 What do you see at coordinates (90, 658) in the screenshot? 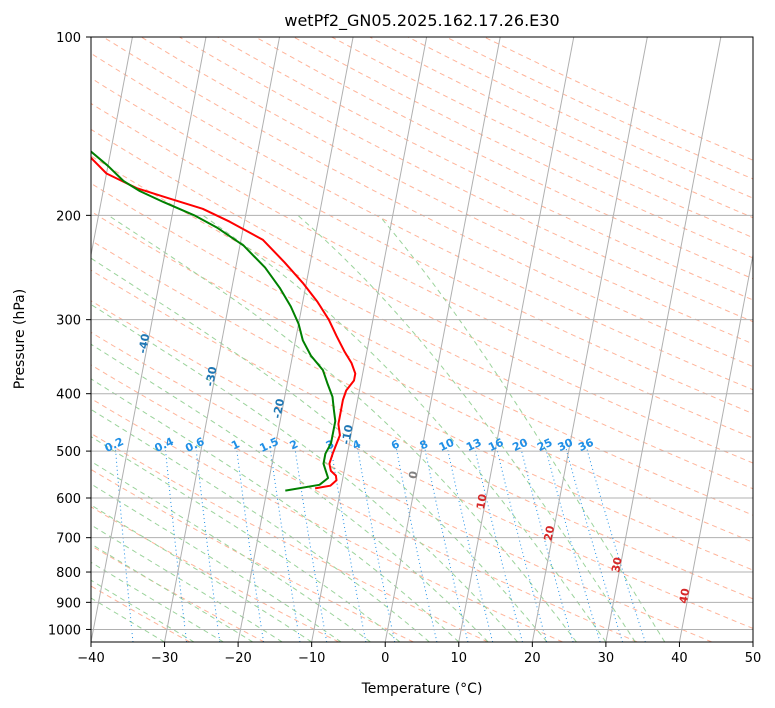
I see `x-tick-label: −40` at bounding box center [90, 658].